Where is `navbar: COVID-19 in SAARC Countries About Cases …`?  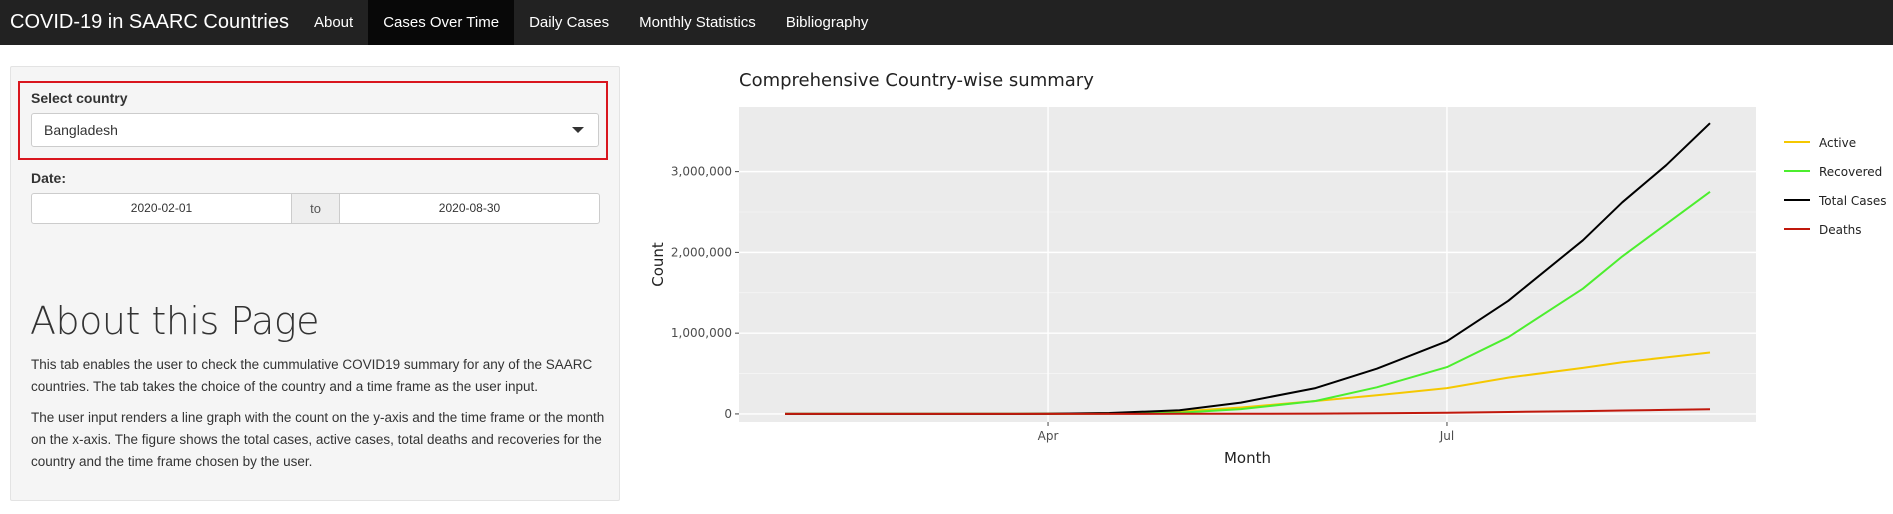 navbar: COVID-19 in SAARC Countries About Cases … is located at coordinates (946, 22).